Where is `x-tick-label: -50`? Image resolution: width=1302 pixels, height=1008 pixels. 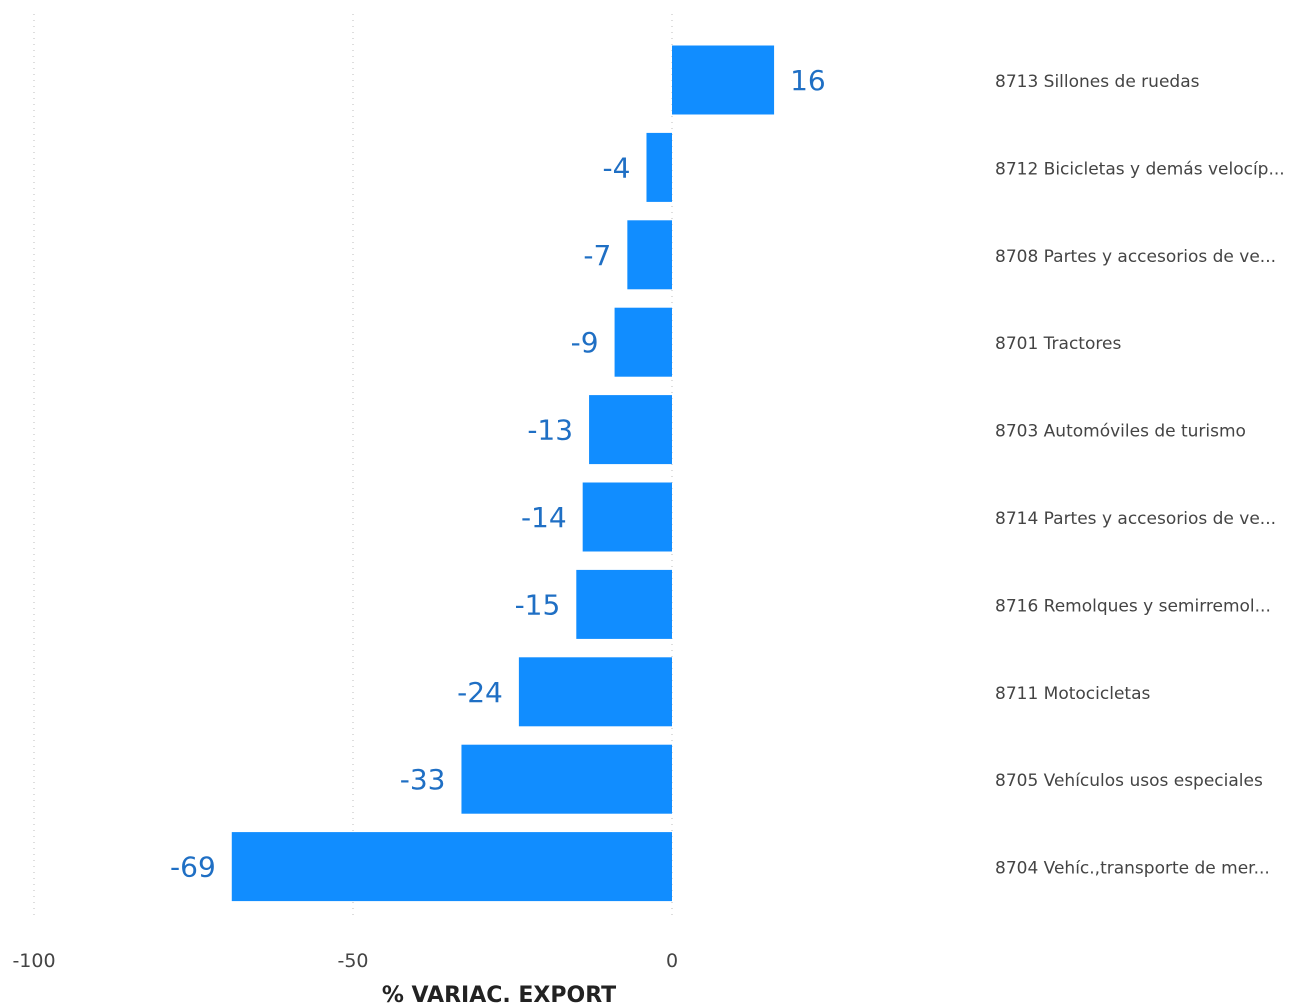 x-tick-label: -50 is located at coordinates (352, 961).